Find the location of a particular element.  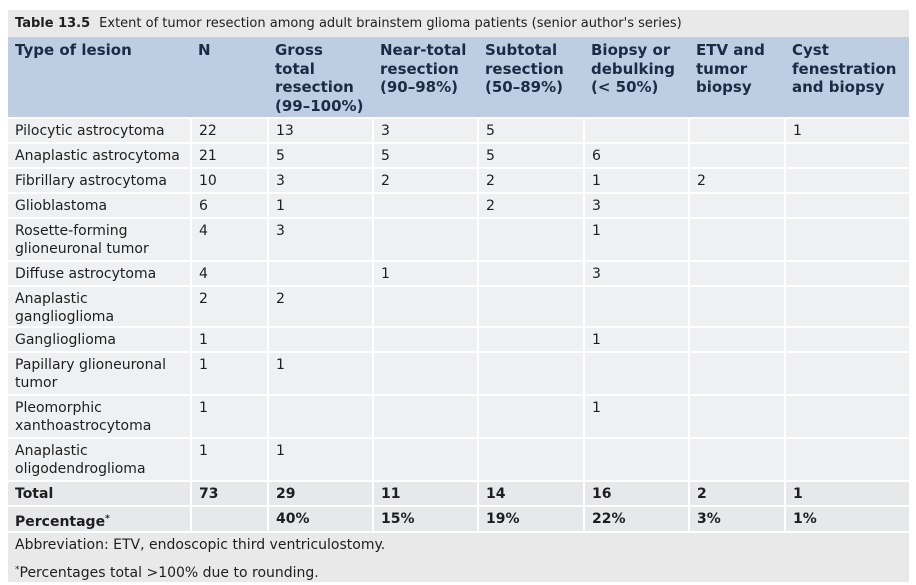

row-label-cell: Total is located at coordinates (100, 493).